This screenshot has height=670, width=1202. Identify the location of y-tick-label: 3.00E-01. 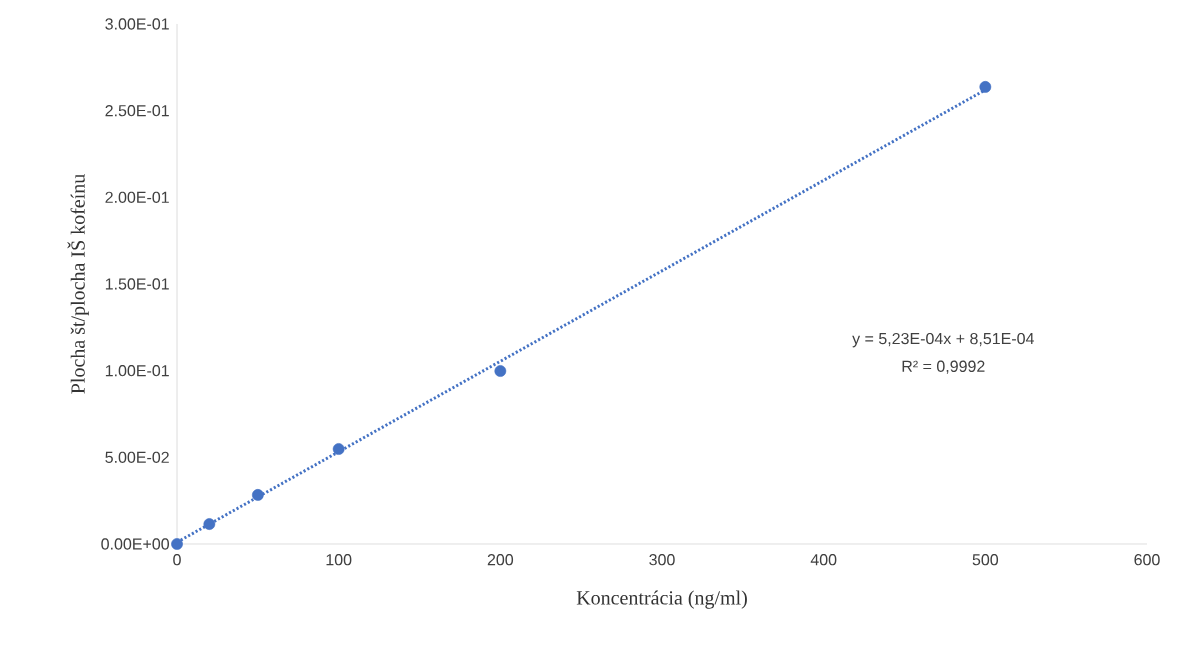
(137, 24).